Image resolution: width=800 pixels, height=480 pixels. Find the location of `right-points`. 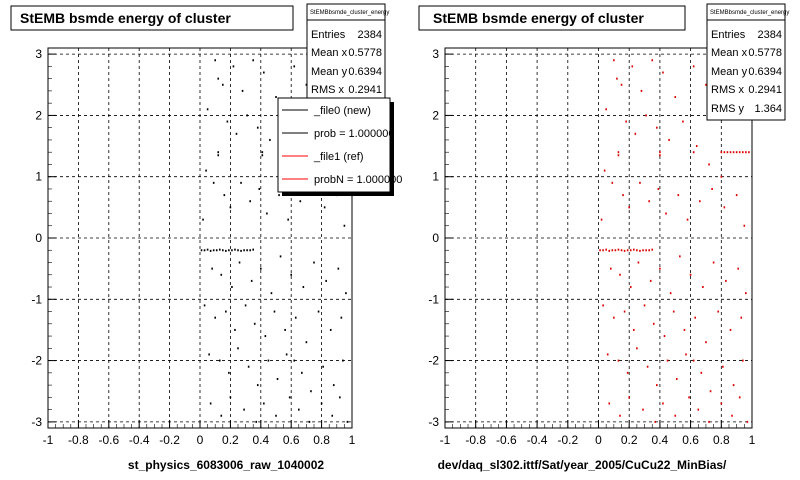

right-points is located at coordinates (674, 241).